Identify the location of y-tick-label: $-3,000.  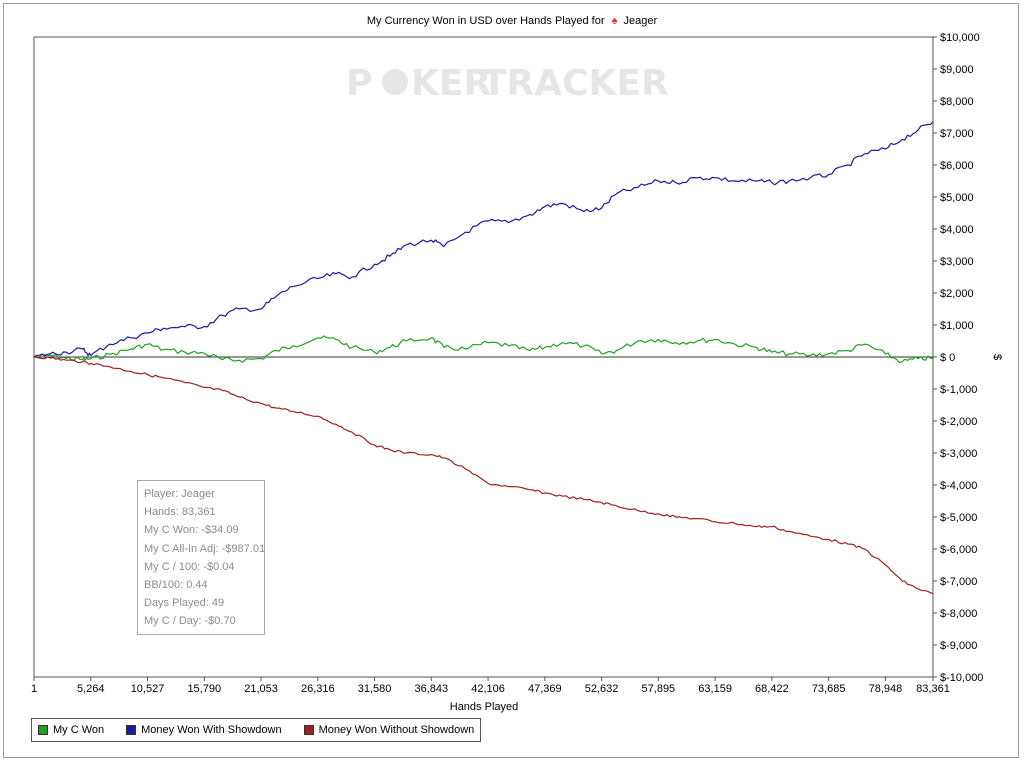
(958, 454).